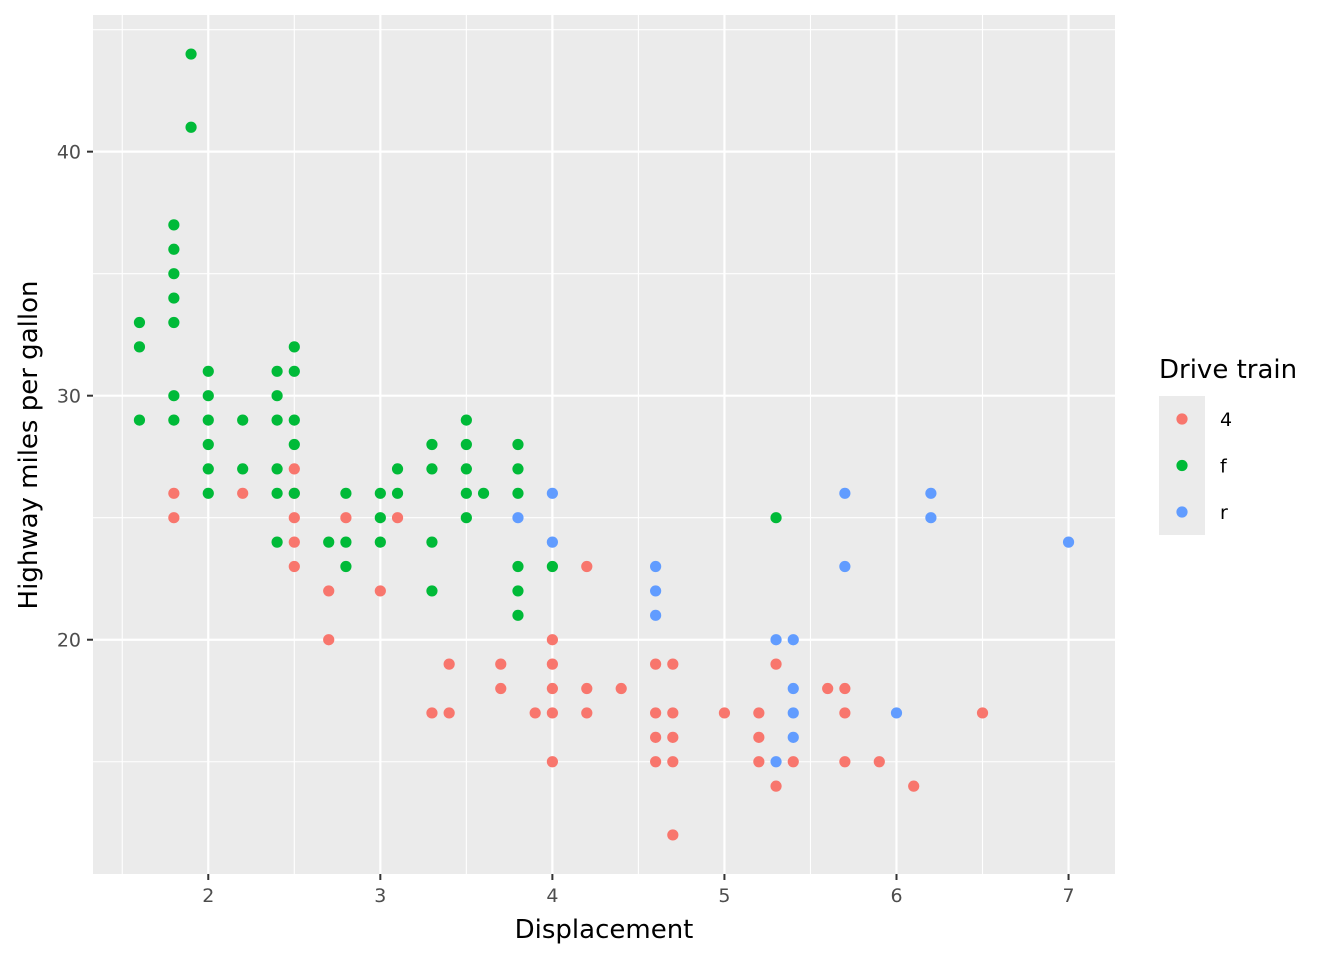  Describe the element at coordinates (208, 896) in the screenshot. I see `x-tick-label: 2` at that location.